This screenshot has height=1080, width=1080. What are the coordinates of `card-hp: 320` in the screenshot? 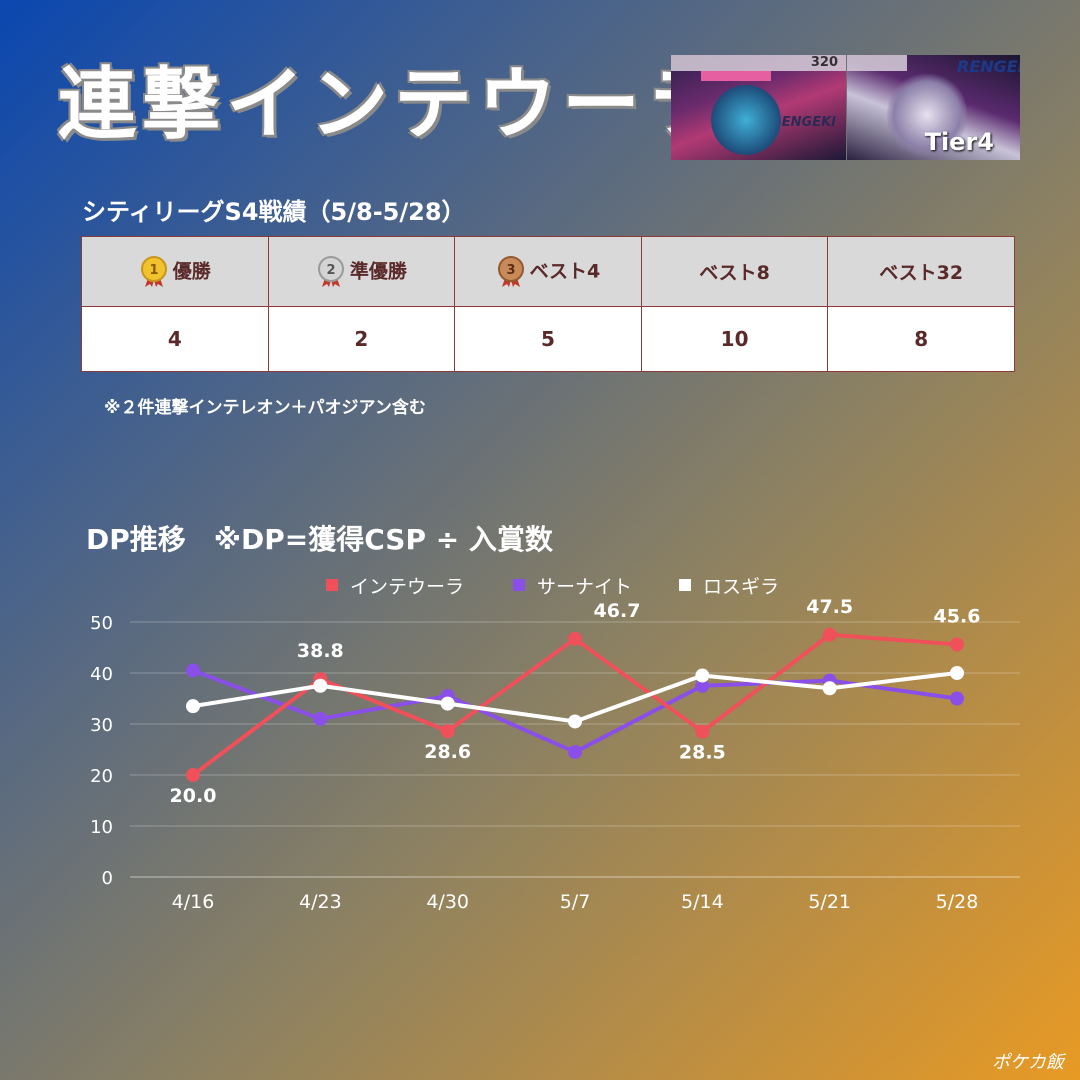 It's located at (824, 62).